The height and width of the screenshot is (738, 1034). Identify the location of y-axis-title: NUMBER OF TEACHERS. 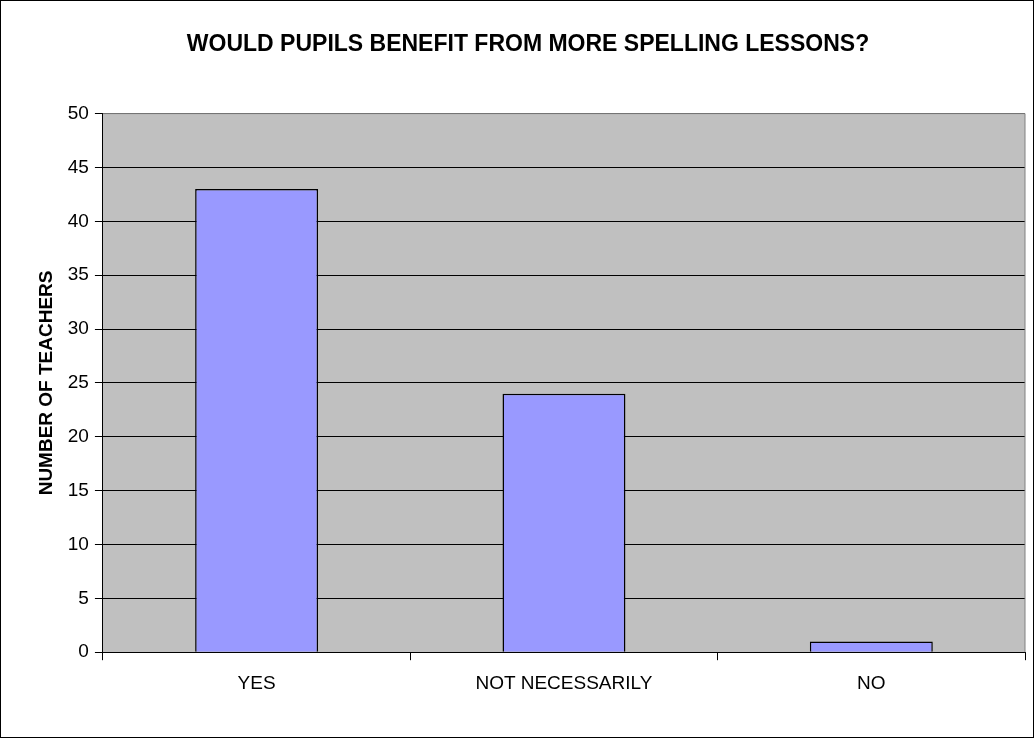
(45, 383).